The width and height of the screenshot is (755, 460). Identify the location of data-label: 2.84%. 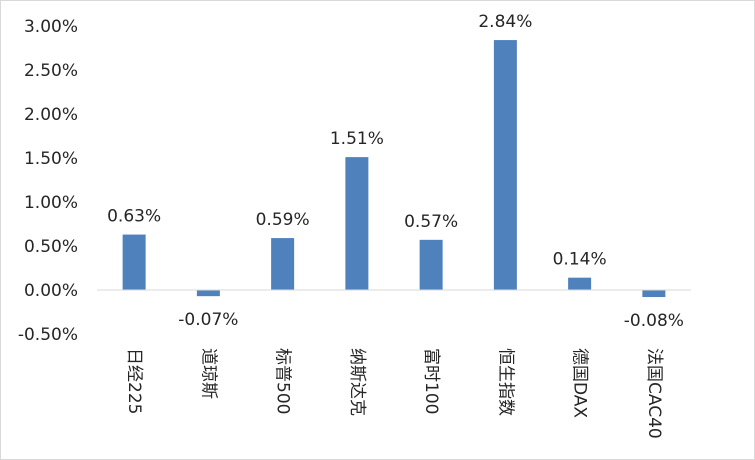
(505, 22).